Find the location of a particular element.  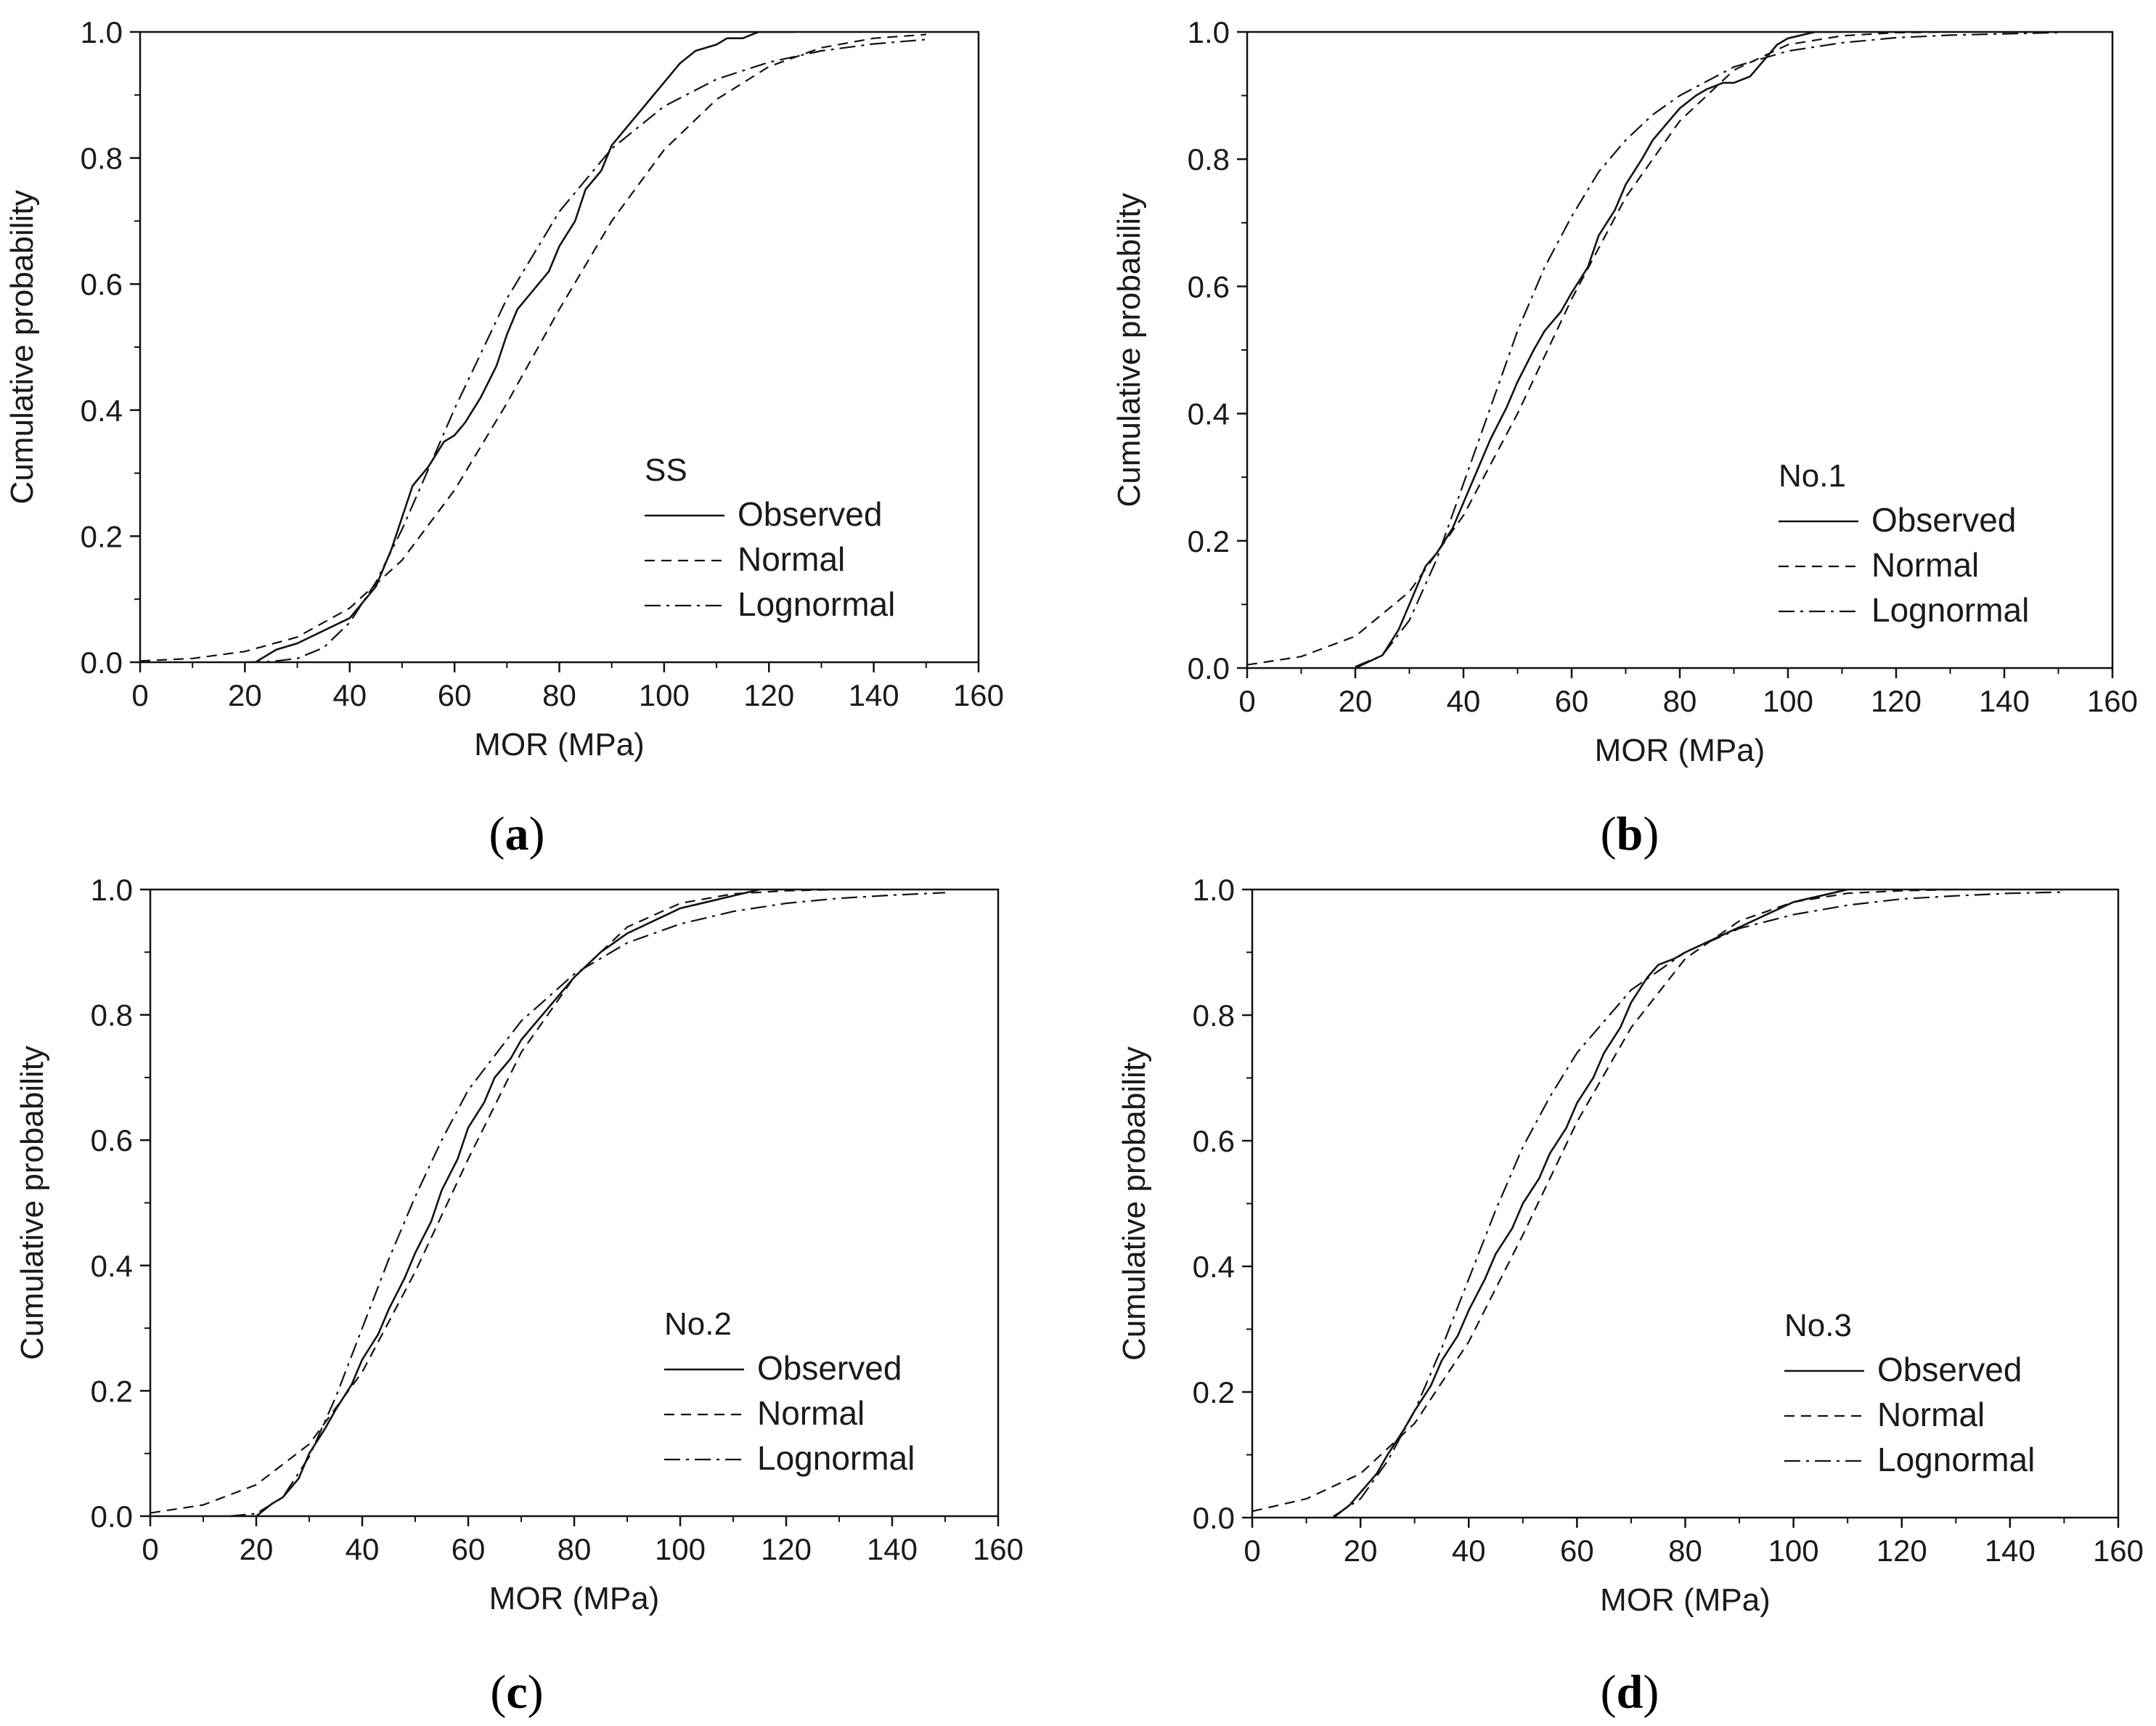

panel-label: (a) is located at coordinates (517, 833).